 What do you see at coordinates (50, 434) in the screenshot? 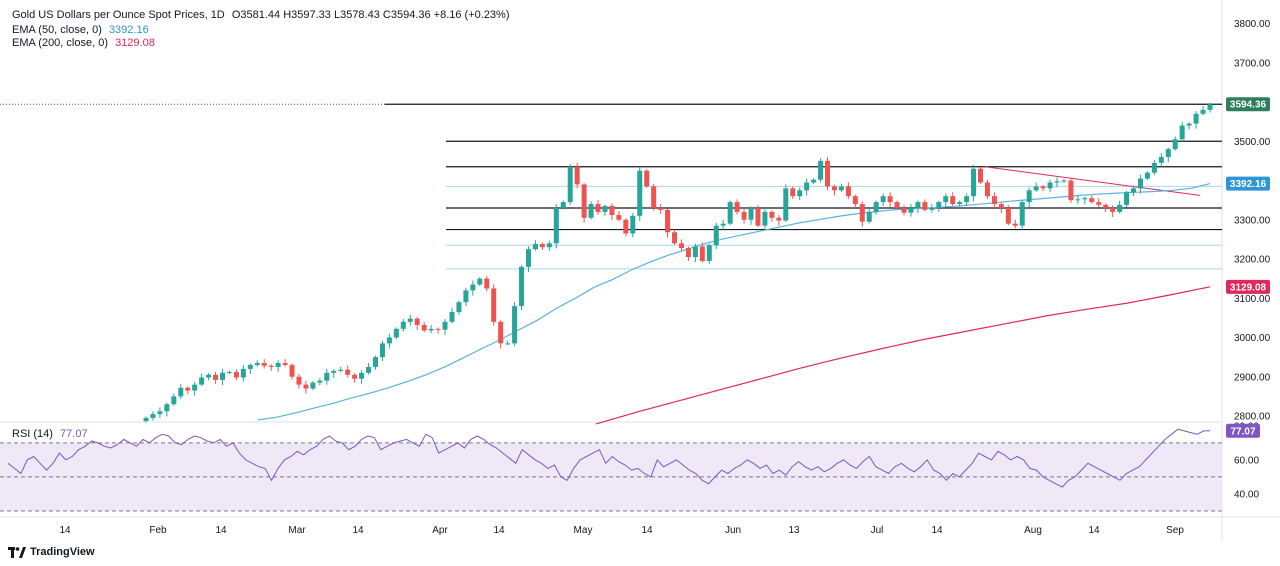
I see `rsi-legend: RSI (14) 77.07` at bounding box center [50, 434].